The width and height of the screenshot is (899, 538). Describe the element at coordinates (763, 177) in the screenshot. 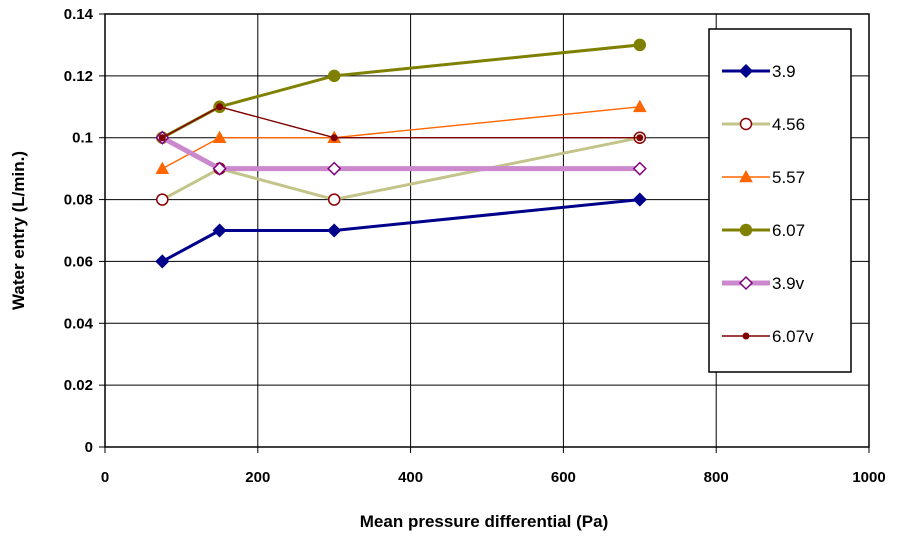

I see `legend-item: 5.57` at that location.